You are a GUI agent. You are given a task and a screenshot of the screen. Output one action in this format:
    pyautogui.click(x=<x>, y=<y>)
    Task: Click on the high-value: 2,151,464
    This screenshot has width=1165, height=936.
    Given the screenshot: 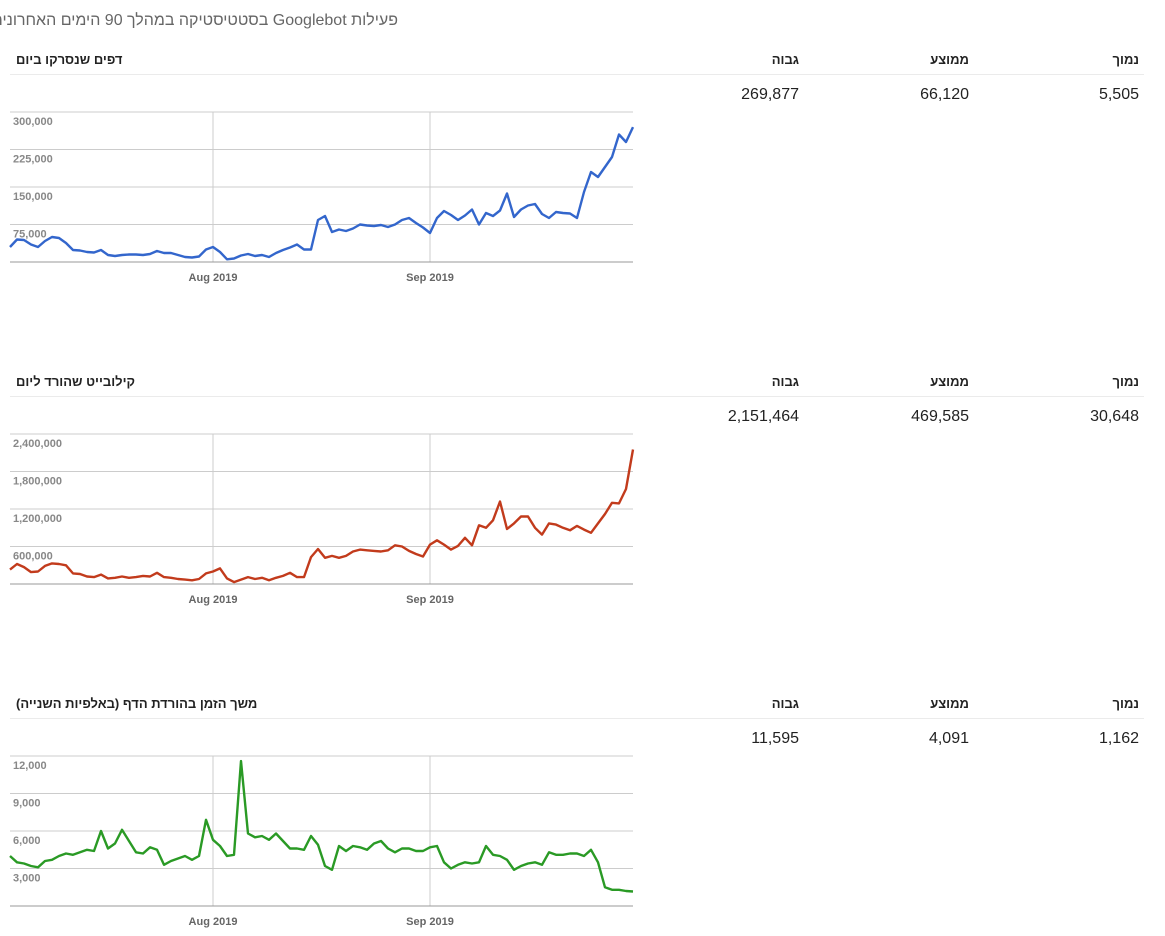 What is the action you would take?
    pyautogui.click(x=763, y=416)
    